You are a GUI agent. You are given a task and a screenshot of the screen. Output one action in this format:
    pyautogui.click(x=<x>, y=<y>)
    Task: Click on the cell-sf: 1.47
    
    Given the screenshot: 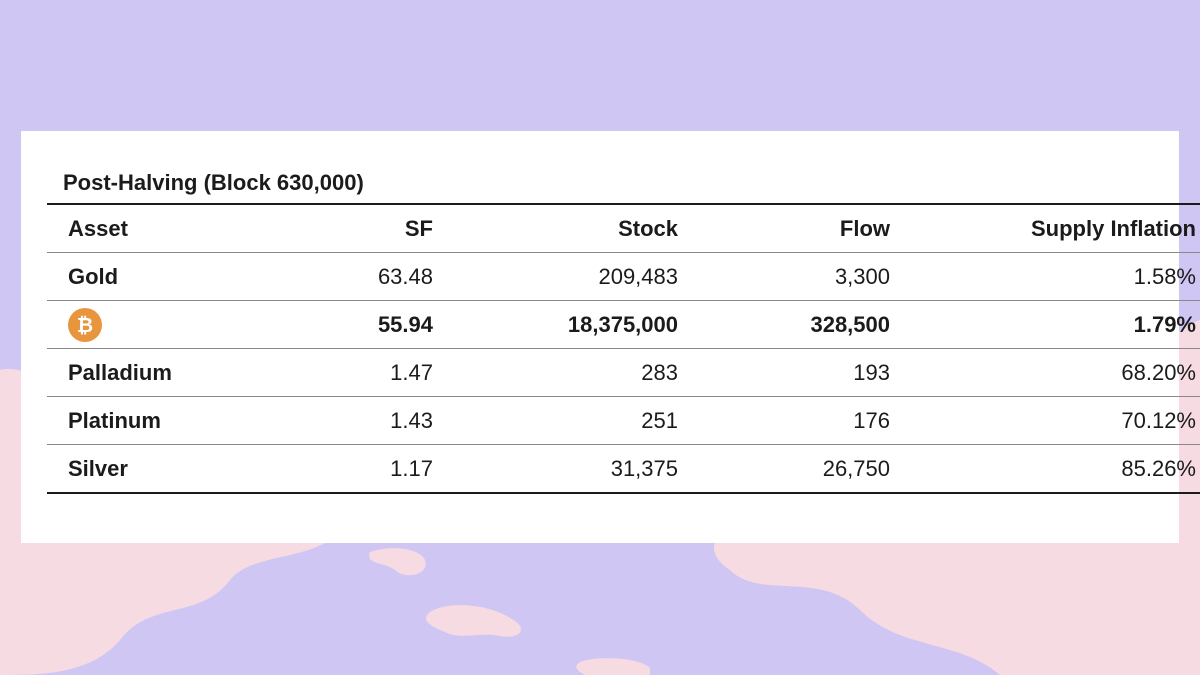 What is the action you would take?
    pyautogui.click(x=333, y=372)
    